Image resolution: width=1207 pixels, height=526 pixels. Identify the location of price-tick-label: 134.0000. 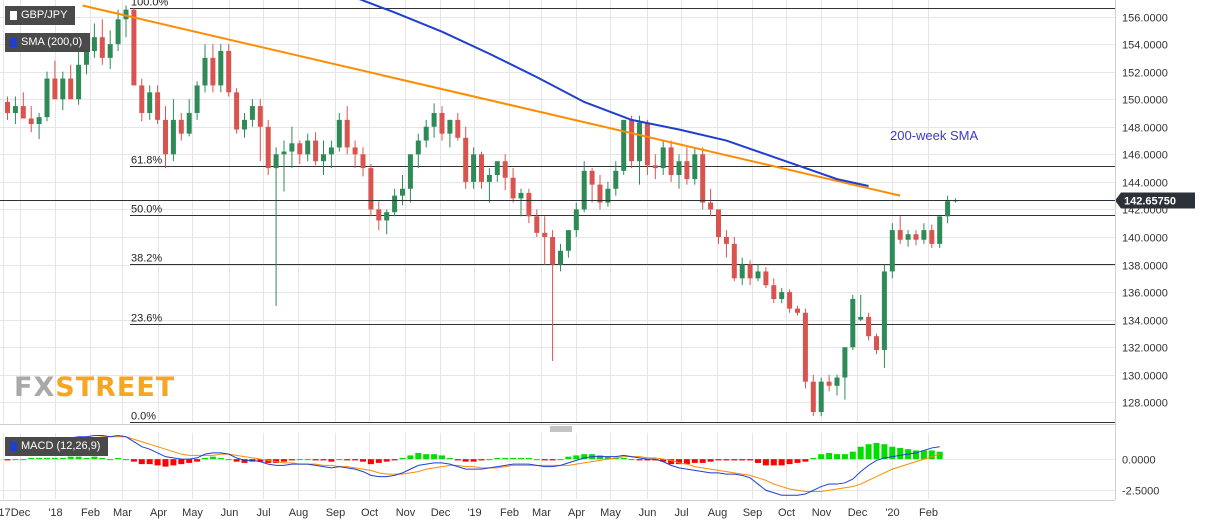
(1145, 322).